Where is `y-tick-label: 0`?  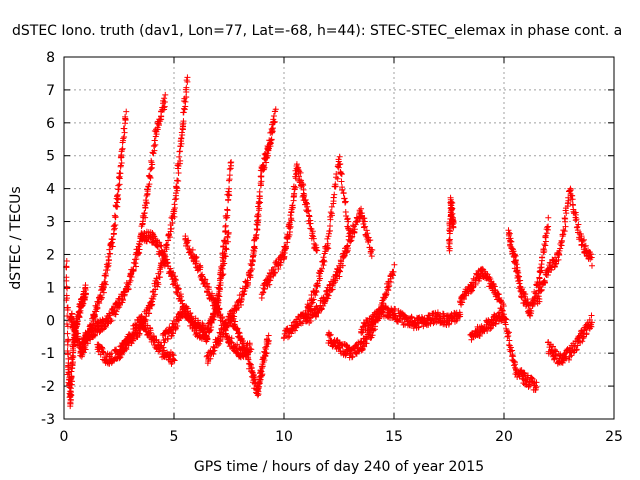
y-tick-label: 0 is located at coordinates (50, 321).